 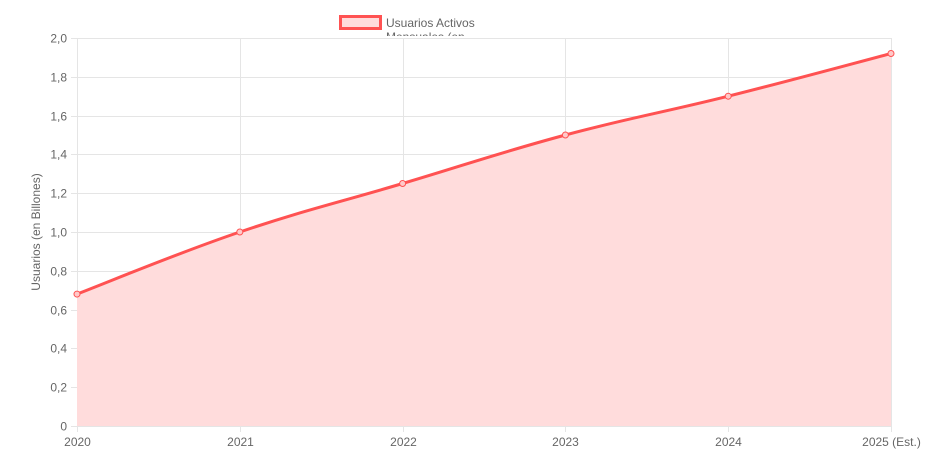 What do you see at coordinates (240, 442) in the screenshot?
I see `x-tick-label: 2021` at bounding box center [240, 442].